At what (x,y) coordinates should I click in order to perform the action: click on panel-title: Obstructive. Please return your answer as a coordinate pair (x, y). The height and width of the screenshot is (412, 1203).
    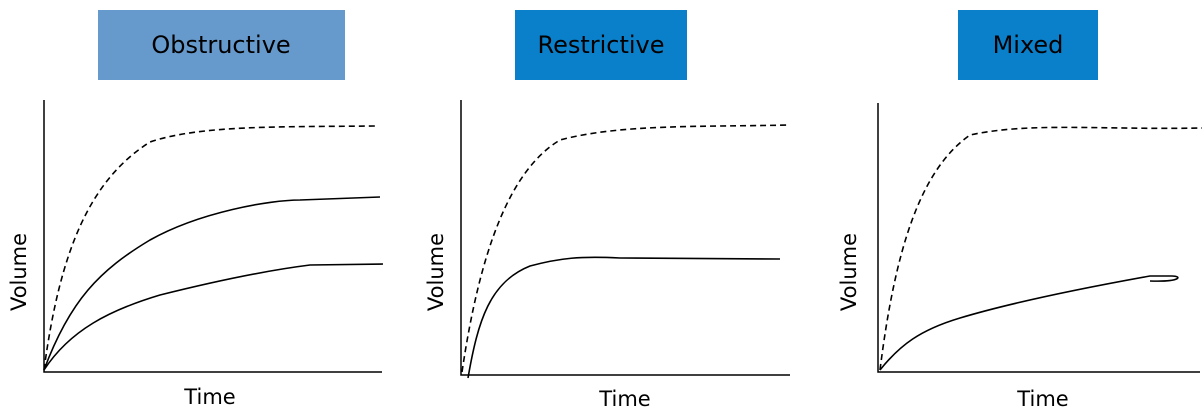
    Looking at the image, I should click on (220, 45).